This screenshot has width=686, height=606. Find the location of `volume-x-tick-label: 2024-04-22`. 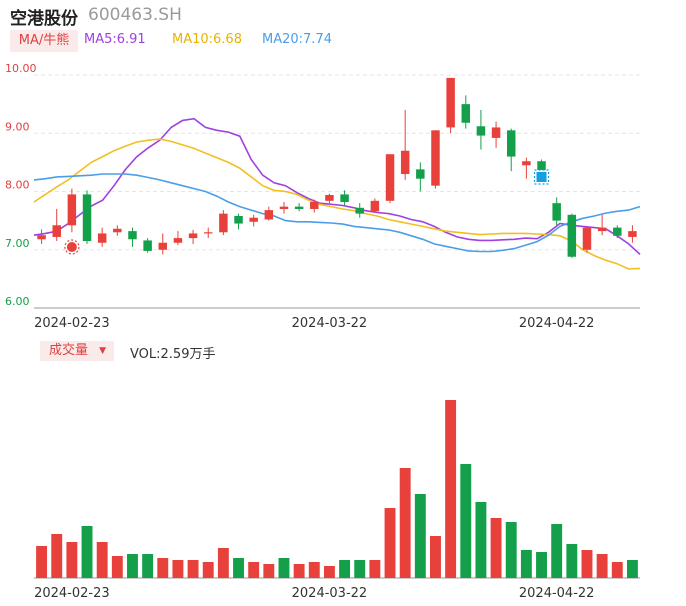

volume-x-tick-label: 2024-04-22 is located at coordinates (557, 593).